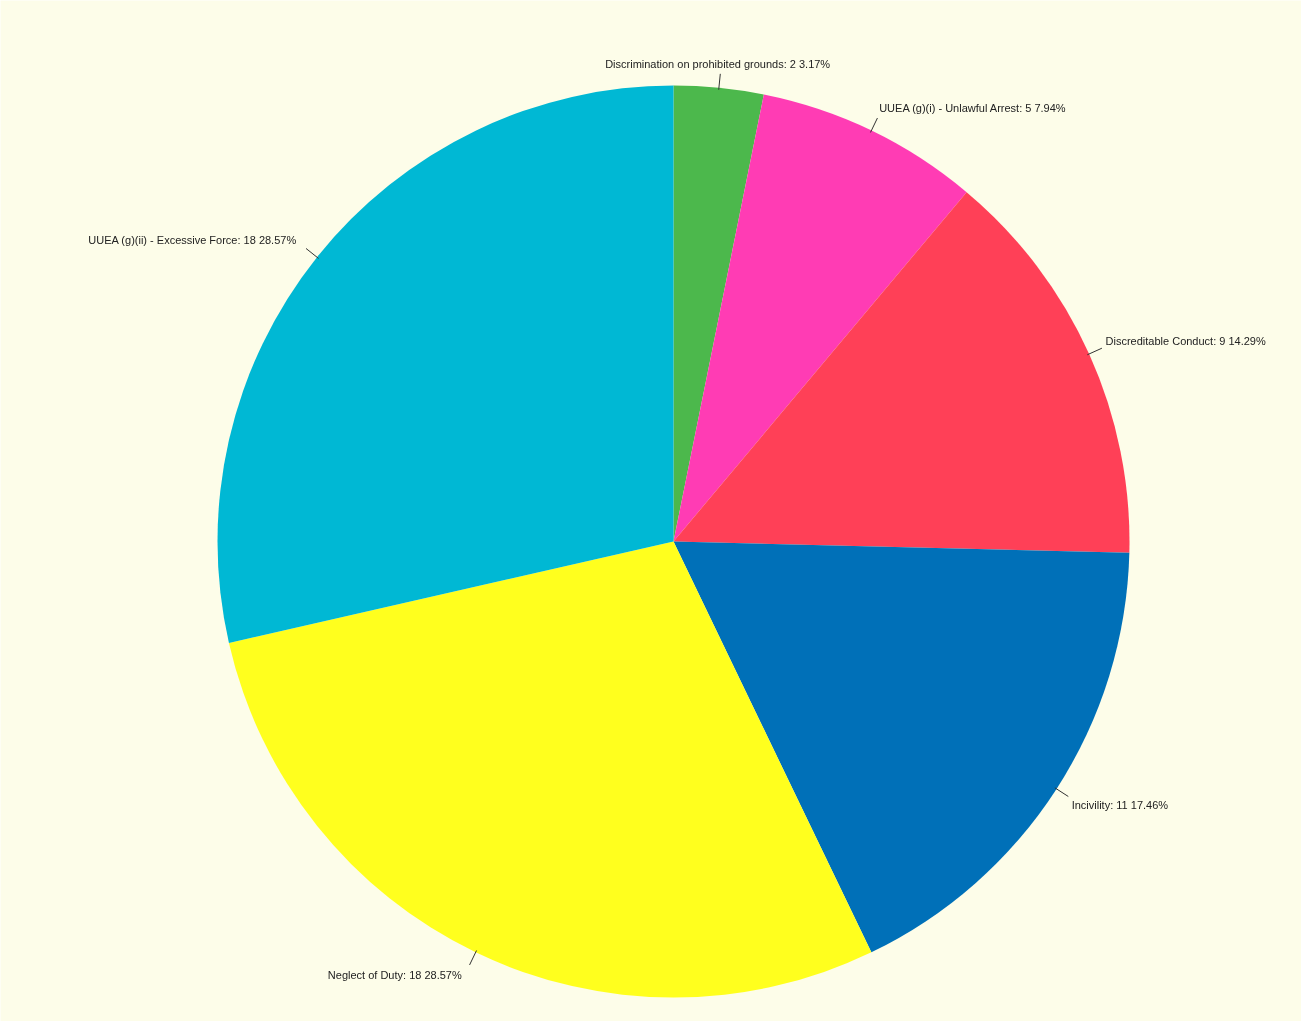  What do you see at coordinates (1120, 804) in the screenshot?
I see `slice-label: Incivility: 11 17.46%` at bounding box center [1120, 804].